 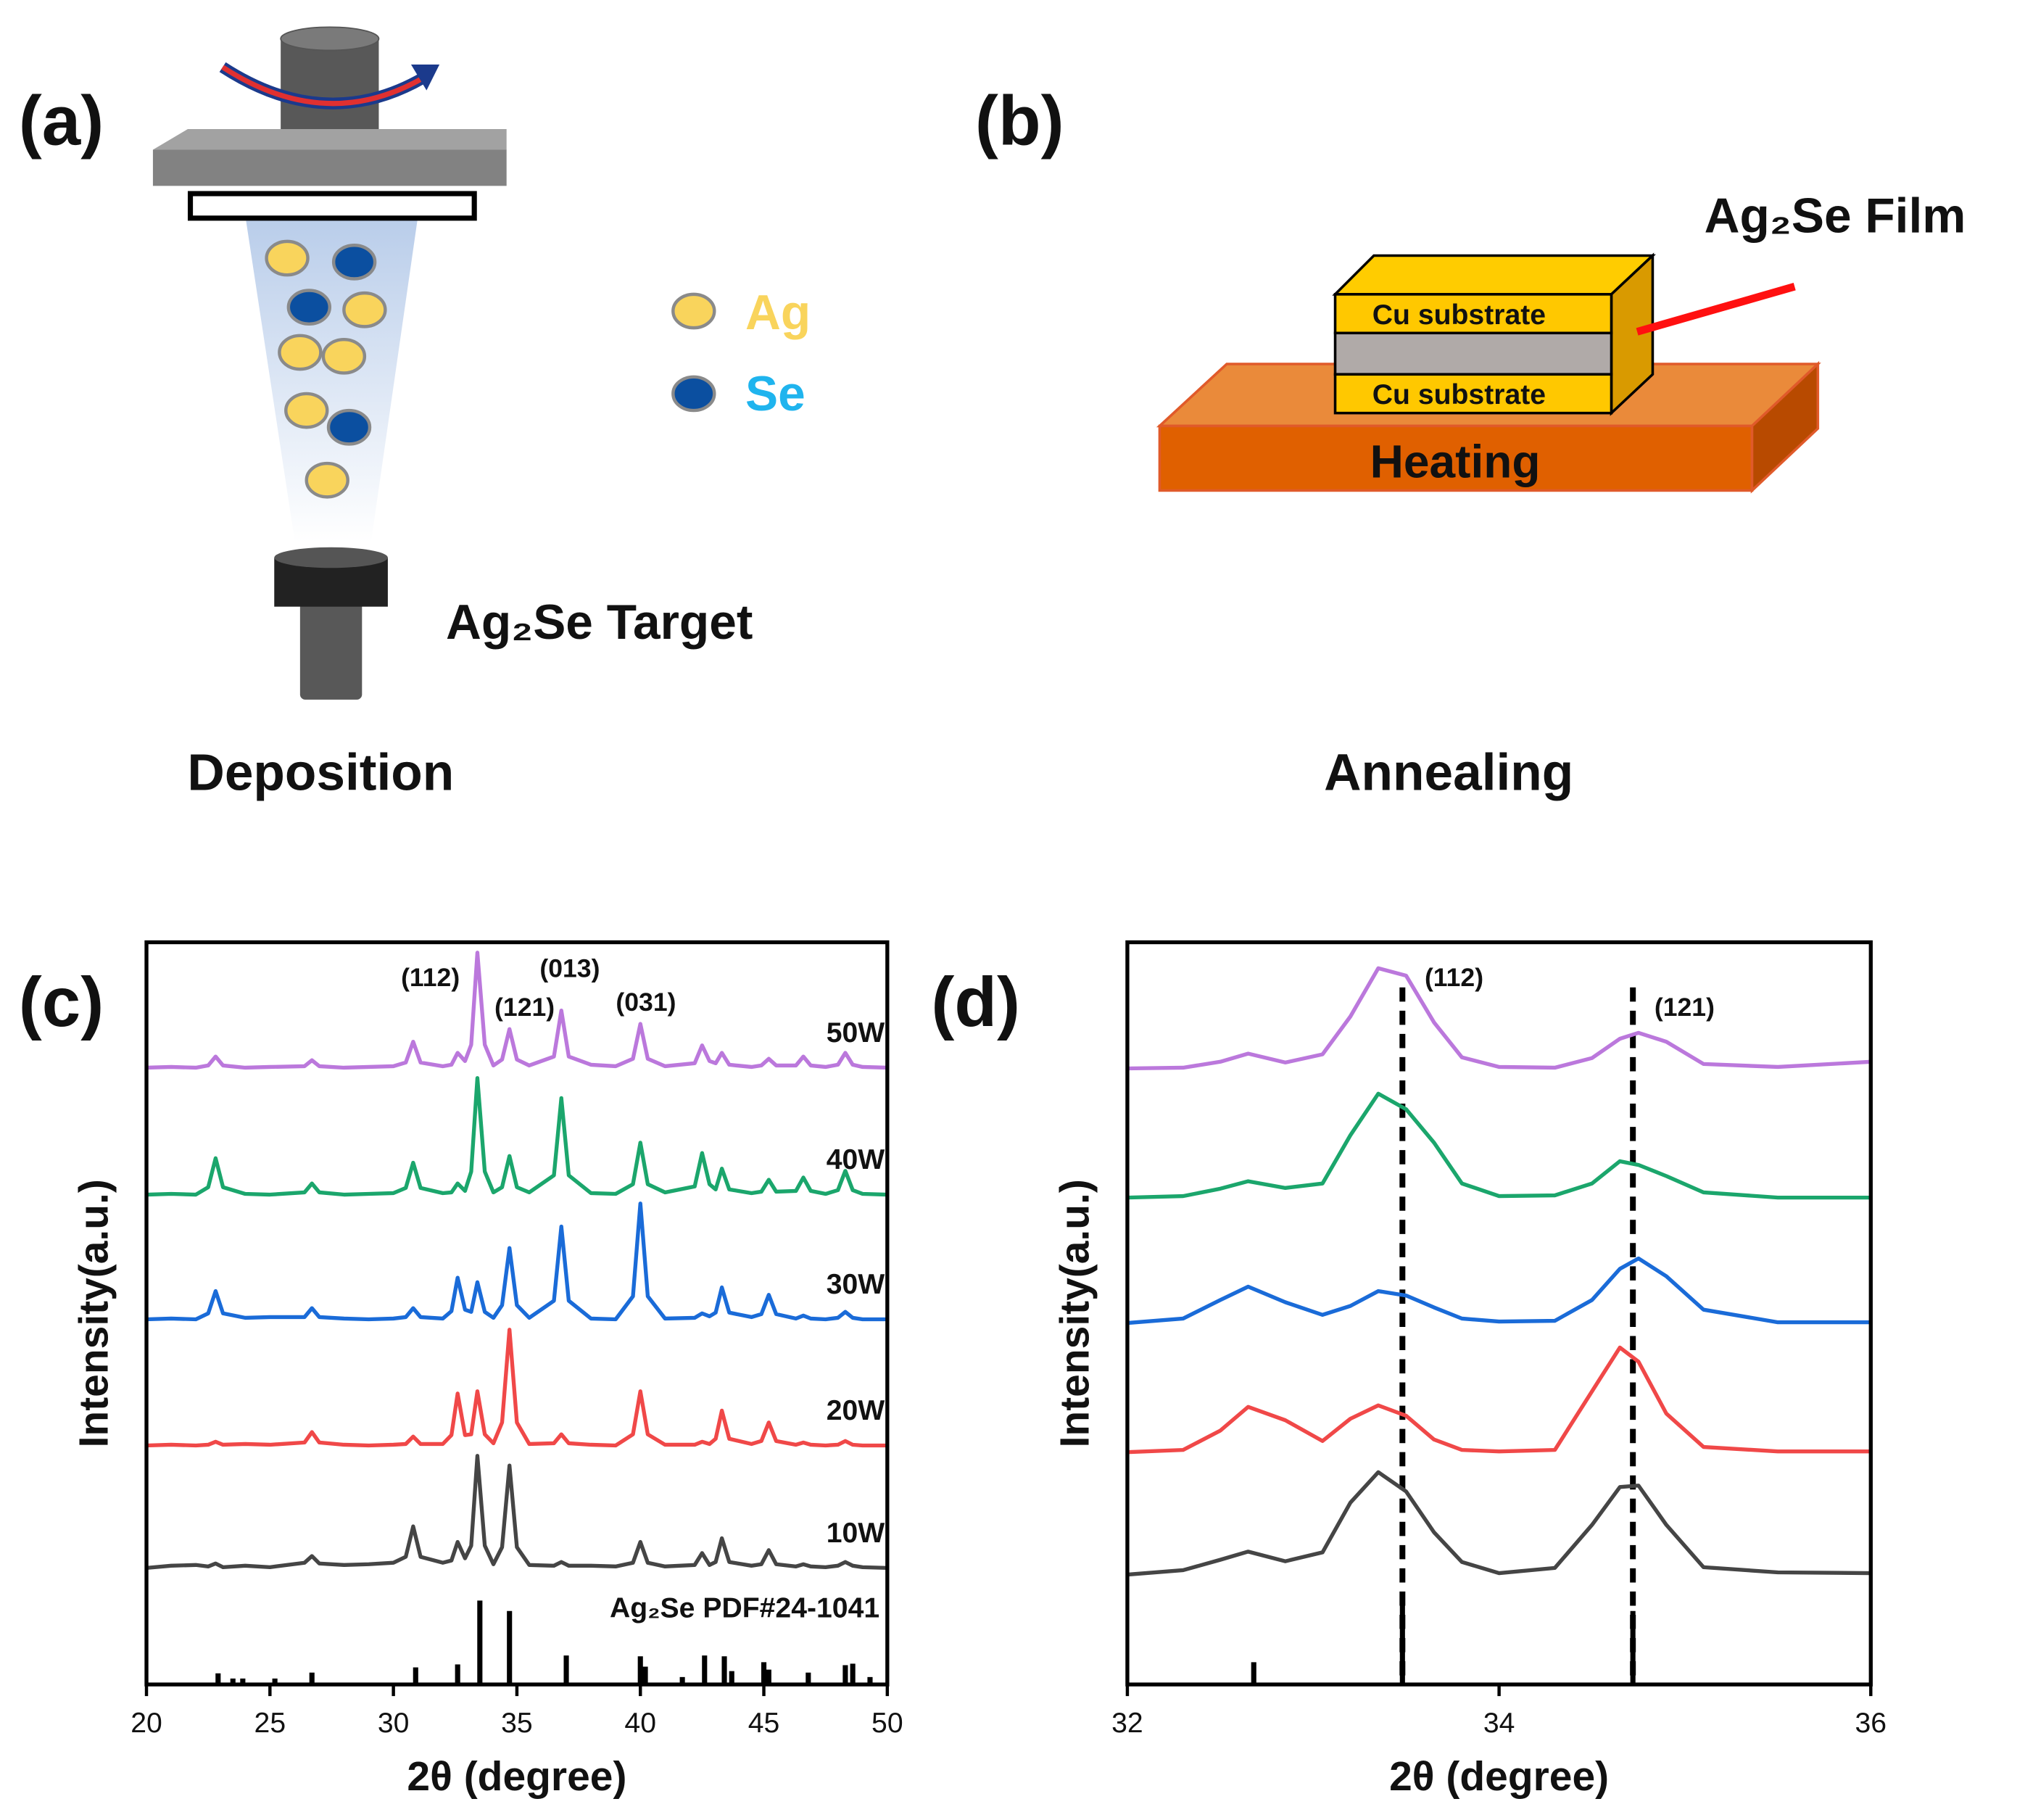 What do you see at coordinates (1448, 773) in the screenshot?
I see `caption: Annealing` at bounding box center [1448, 773].